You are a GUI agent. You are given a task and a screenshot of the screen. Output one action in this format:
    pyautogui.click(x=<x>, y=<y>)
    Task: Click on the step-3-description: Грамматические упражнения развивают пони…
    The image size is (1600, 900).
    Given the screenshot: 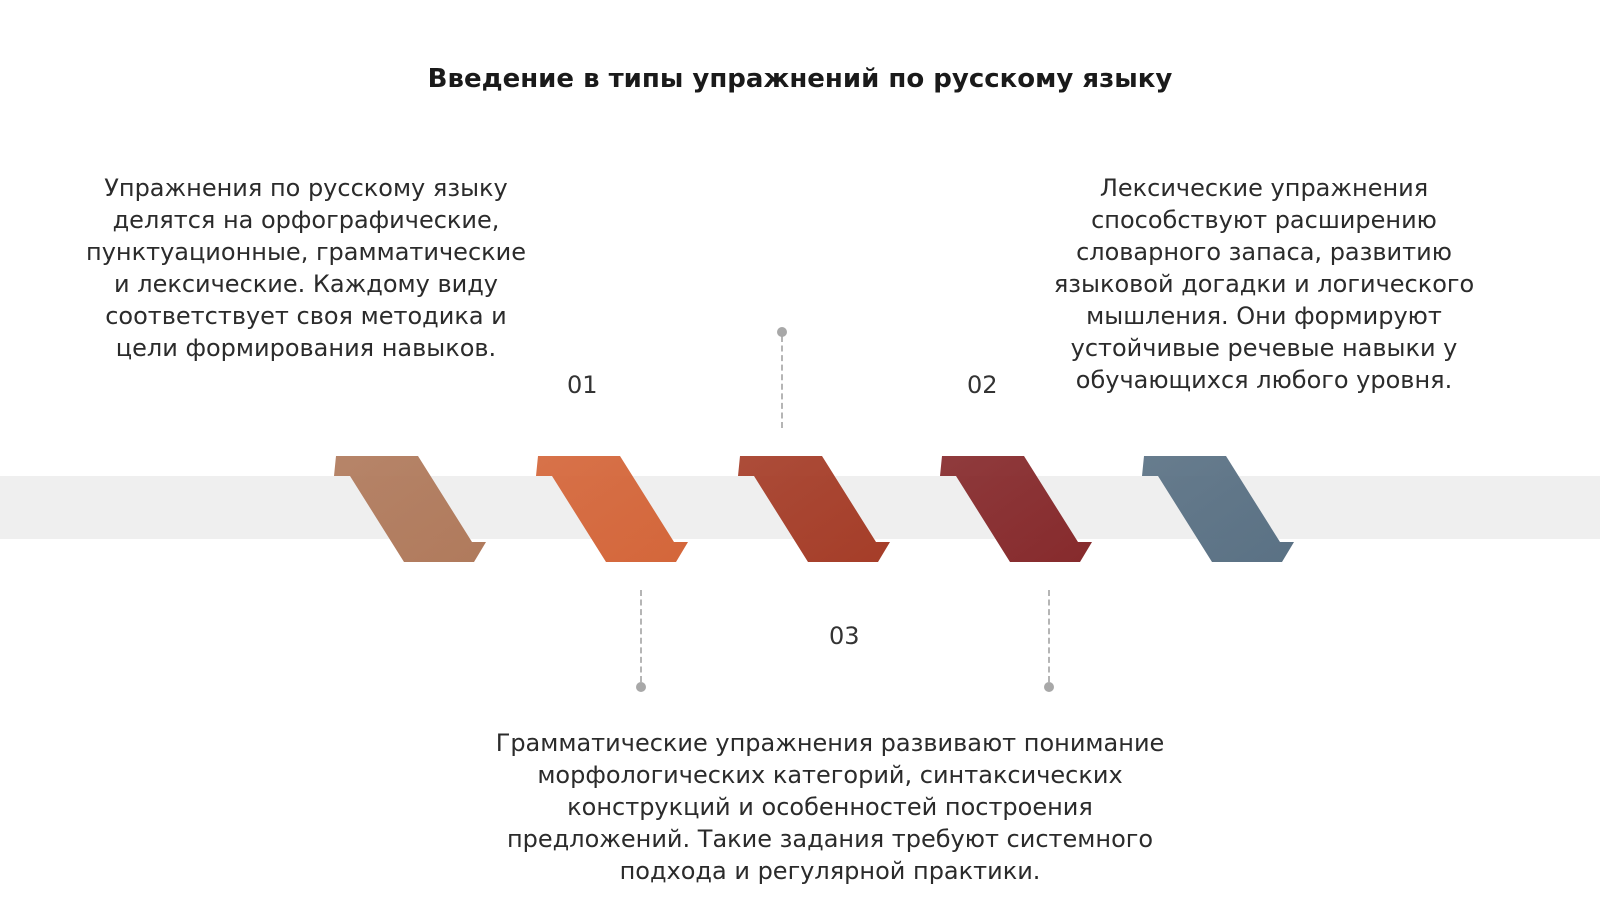 What is the action you would take?
    pyautogui.click(x=830, y=807)
    